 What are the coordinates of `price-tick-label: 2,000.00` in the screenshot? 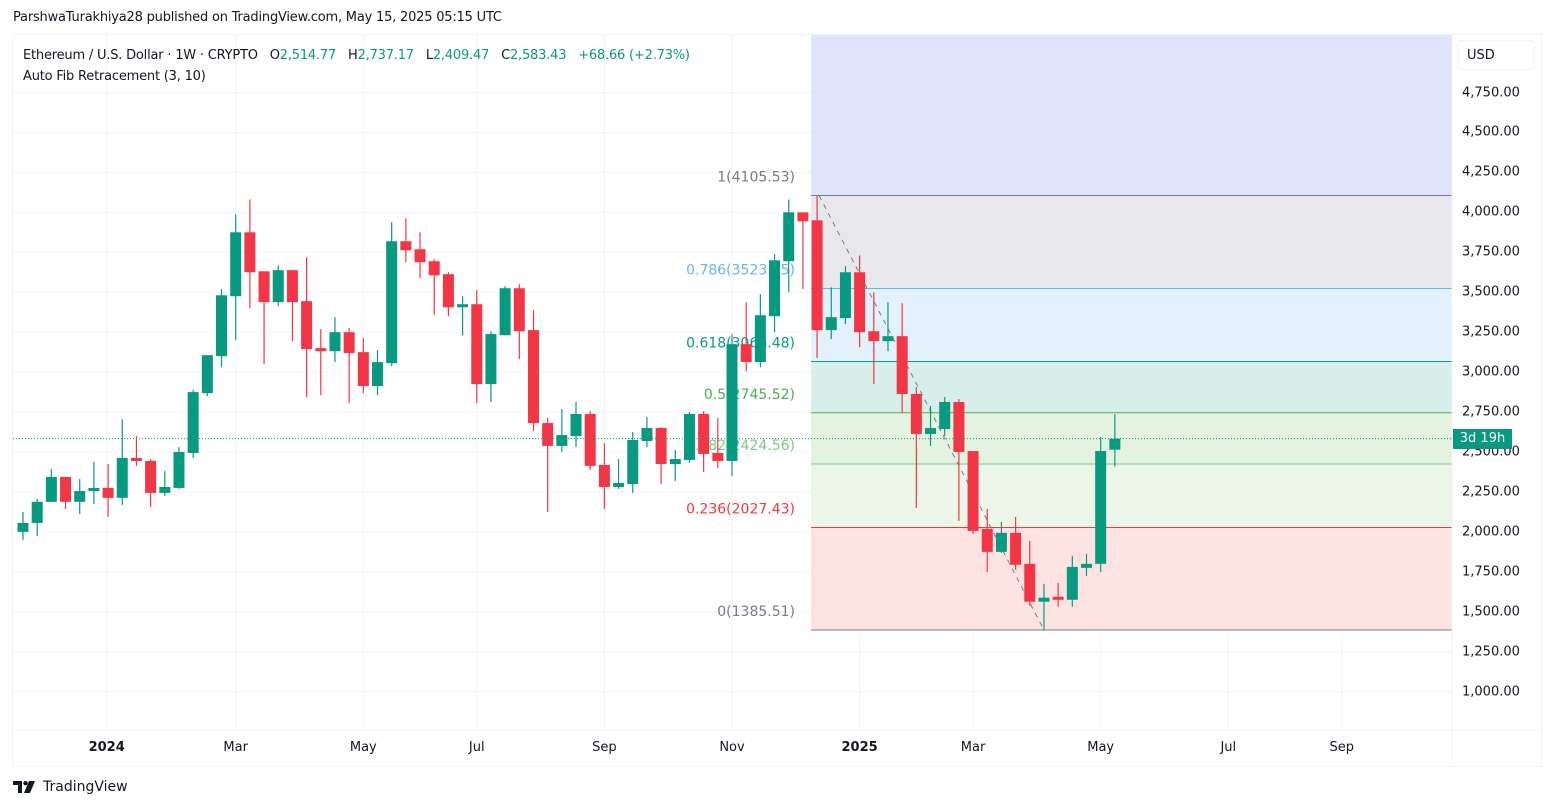 It's located at (1491, 532).